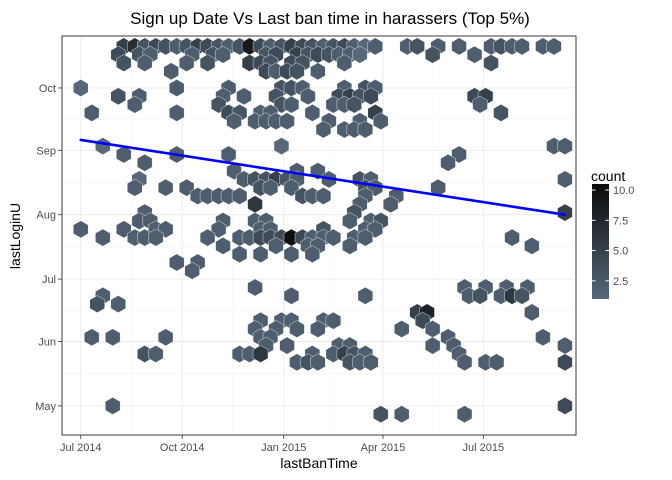 The width and height of the screenshot is (672, 480). What do you see at coordinates (47, 89) in the screenshot?
I see `y-tick-label: Oct` at bounding box center [47, 89].